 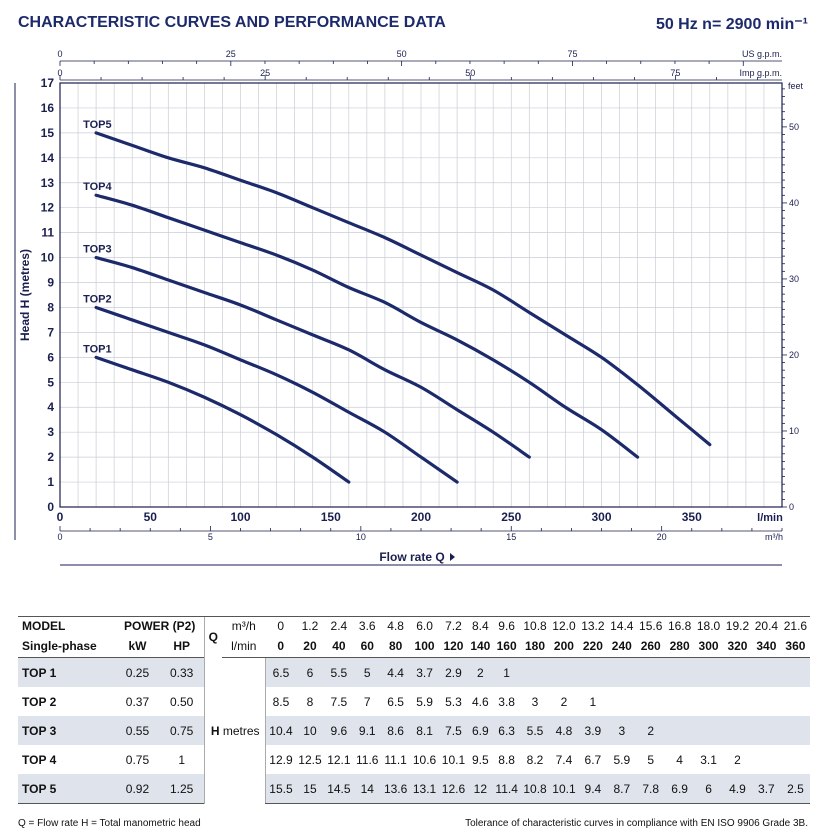 What do you see at coordinates (50, 357) in the screenshot?
I see `y-tick-label: 6` at bounding box center [50, 357].